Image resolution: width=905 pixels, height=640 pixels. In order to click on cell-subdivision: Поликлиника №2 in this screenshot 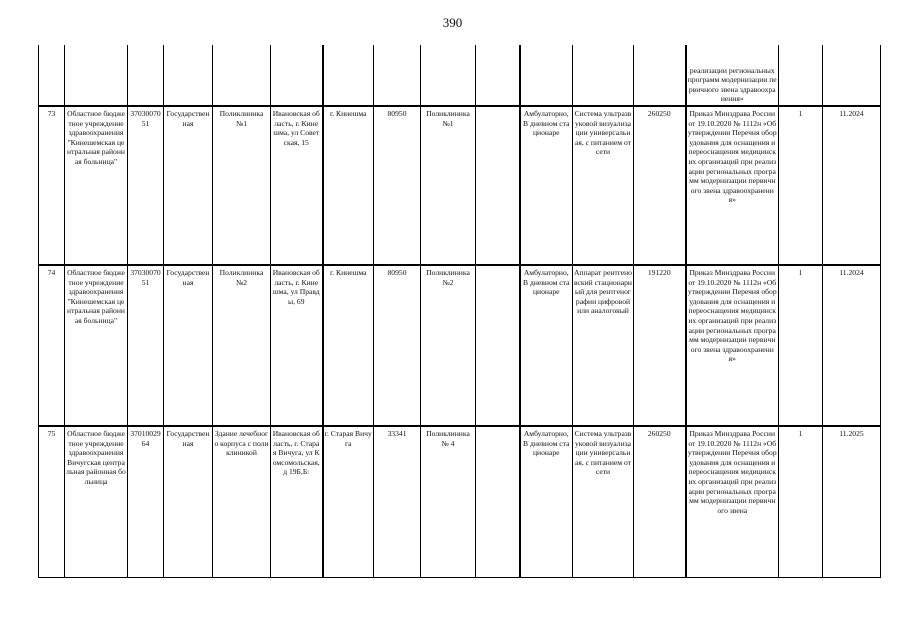, I will do `click(448, 345)`.